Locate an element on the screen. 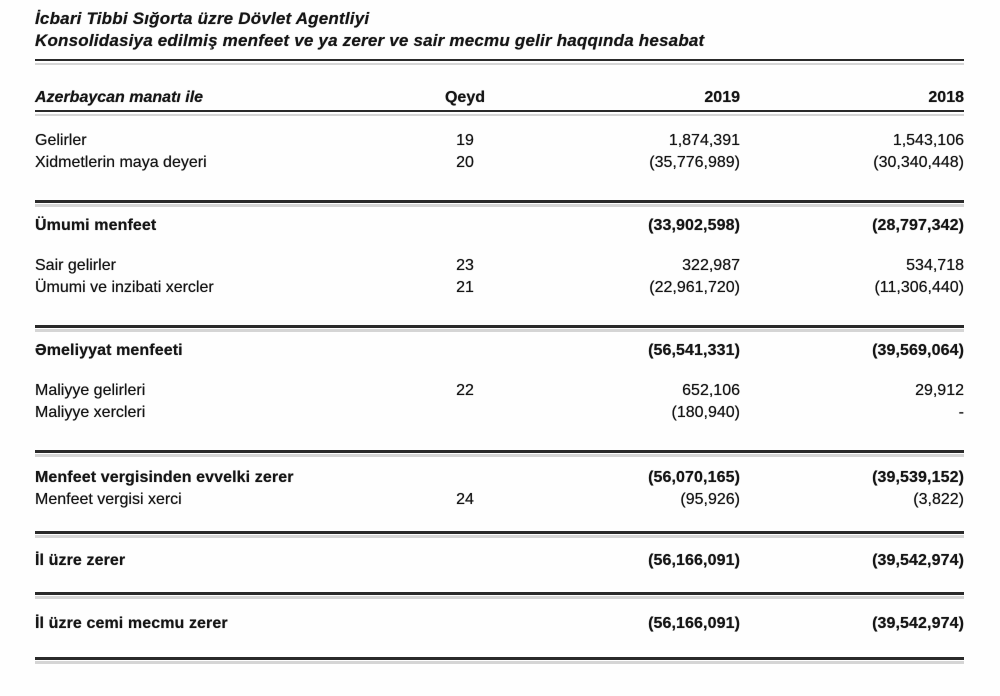  note-cell: 20 is located at coordinates (465, 162).